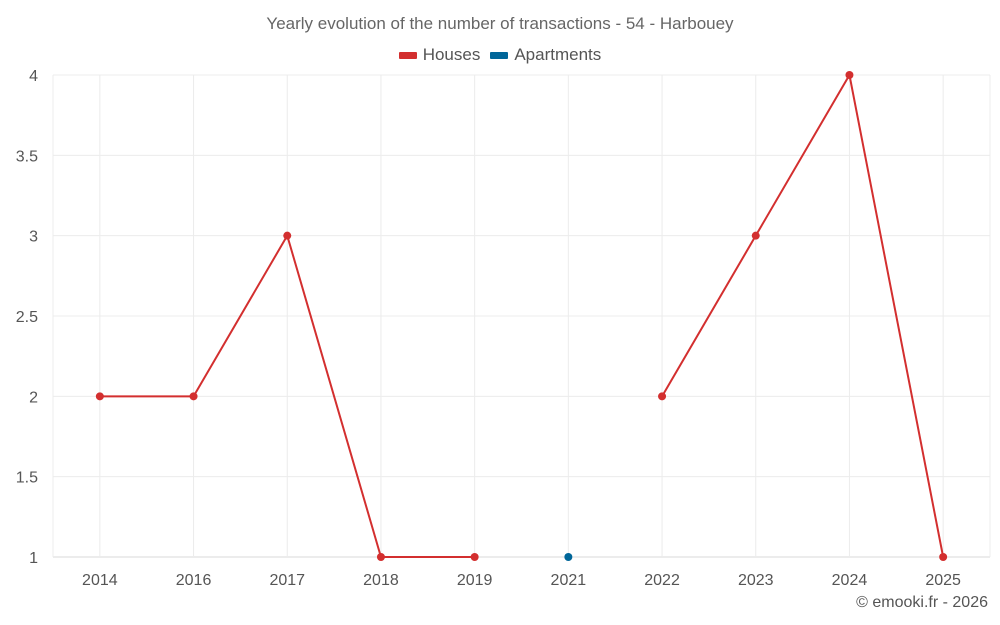 The width and height of the screenshot is (1000, 625). What do you see at coordinates (287, 580) in the screenshot?
I see `x-tick-label: 2017` at bounding box center [287, 580].